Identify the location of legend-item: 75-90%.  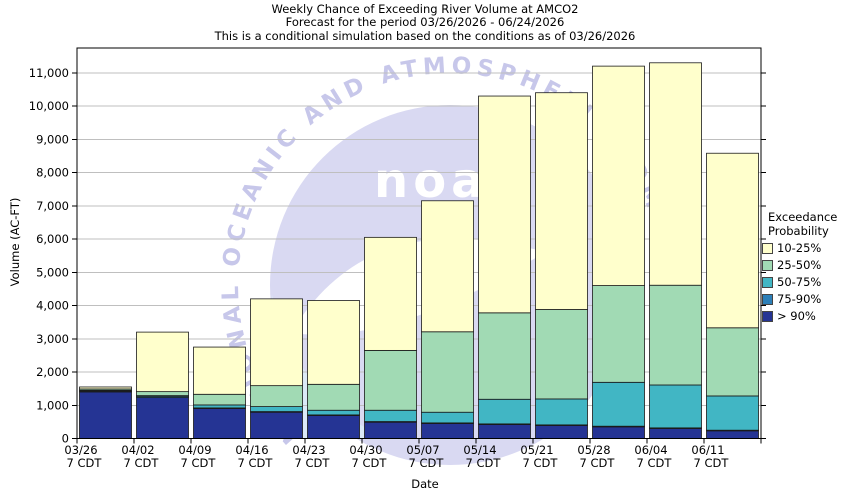
(799, 299).